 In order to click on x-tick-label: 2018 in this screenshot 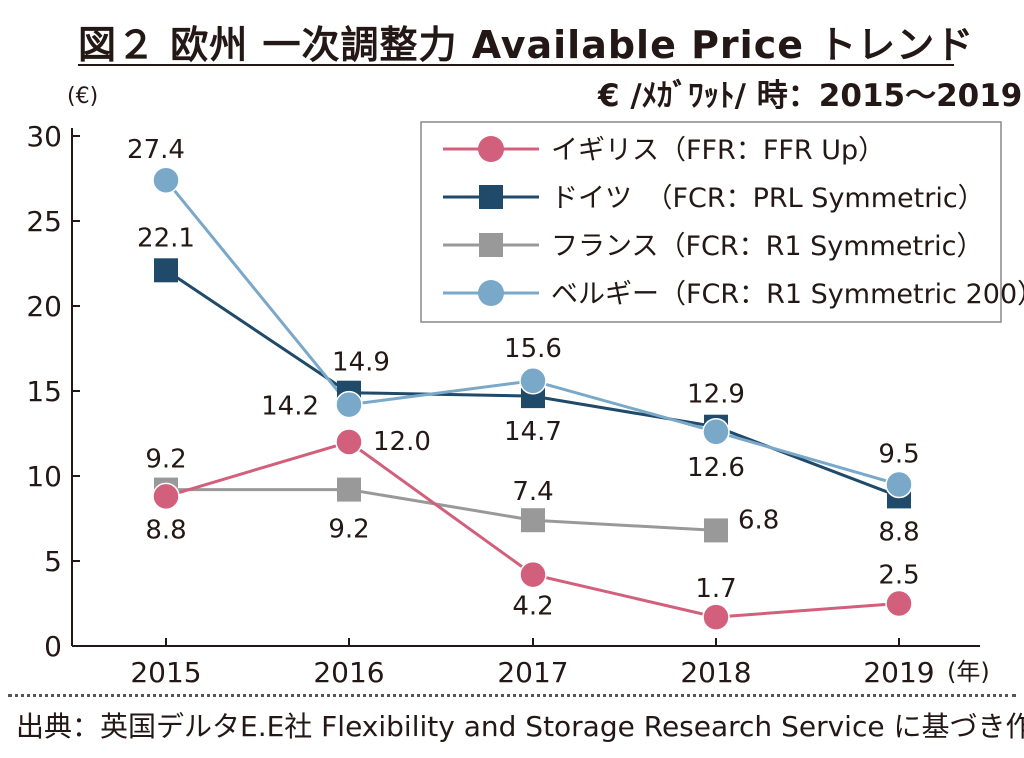, I will do `click(715, 672)`.